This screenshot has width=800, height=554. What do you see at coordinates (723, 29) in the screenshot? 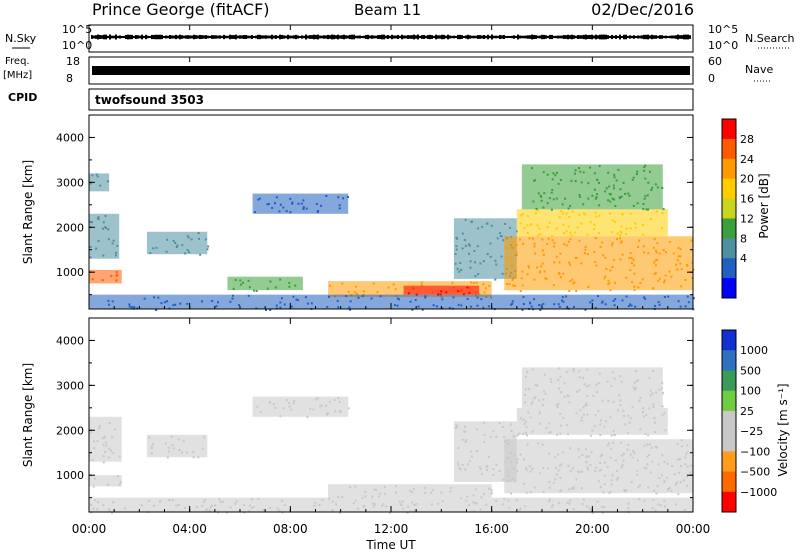
I see `noise-right-tick-top: 10^5` at bounding box center [723, 29].